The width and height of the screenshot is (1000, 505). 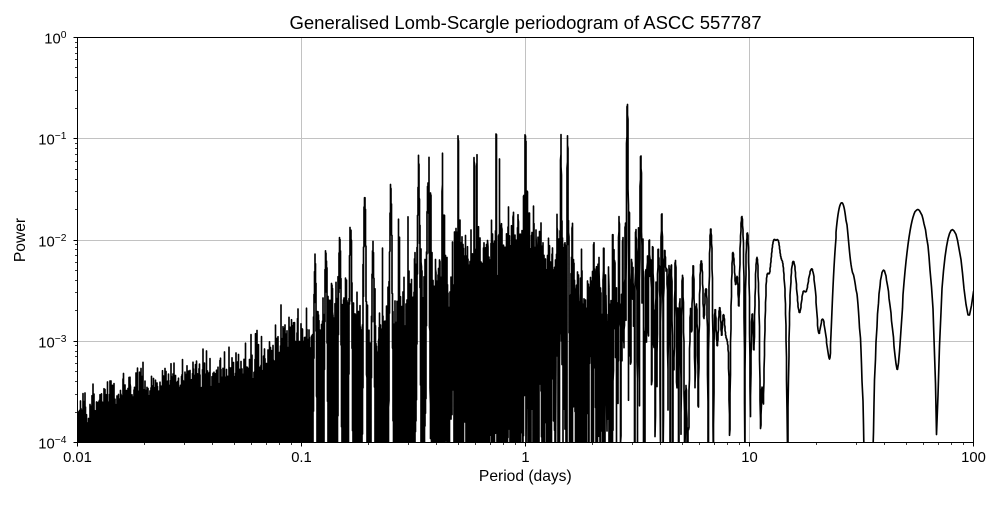 What do you see at coordinates (525, 458) in the screenshot?
I see `svg-text: 1` at bounding box center [525, 458].